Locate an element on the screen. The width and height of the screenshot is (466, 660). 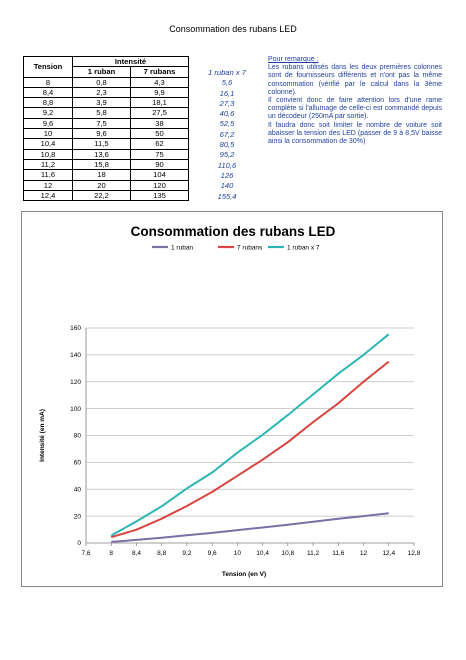
cell-1-ruban: 11,5 is located at coordinates (101, 144).